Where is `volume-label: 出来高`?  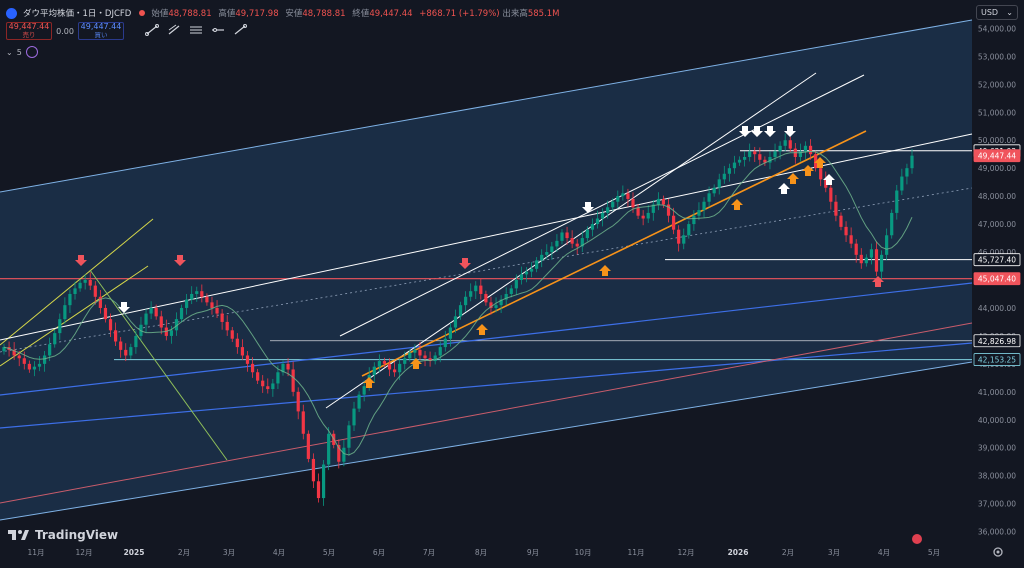 volume-label: 出来高 is located at coordinates (515, 14).